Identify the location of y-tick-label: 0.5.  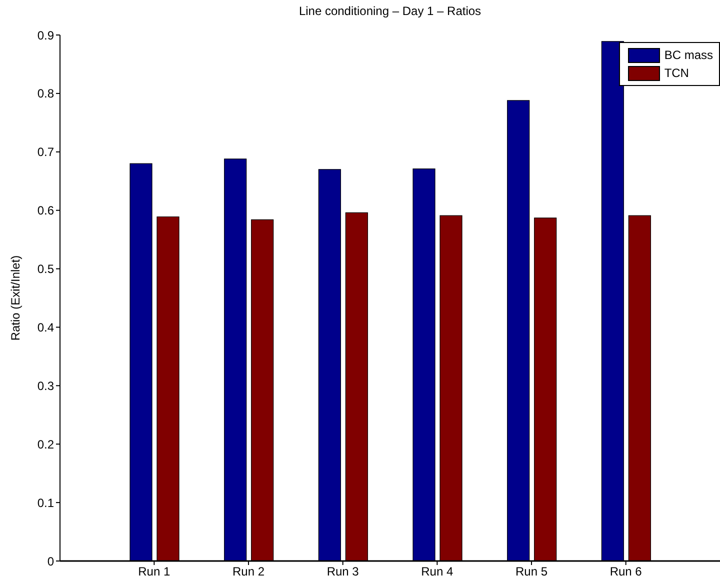
(45, 269).